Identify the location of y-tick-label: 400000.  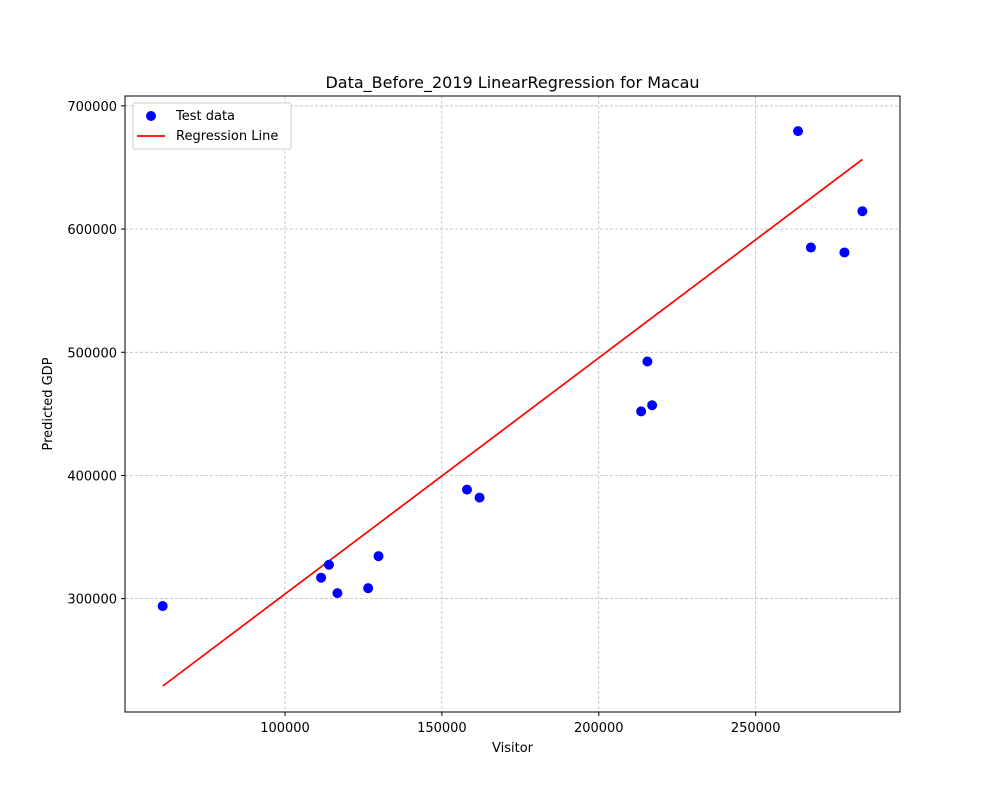
(92, 476).